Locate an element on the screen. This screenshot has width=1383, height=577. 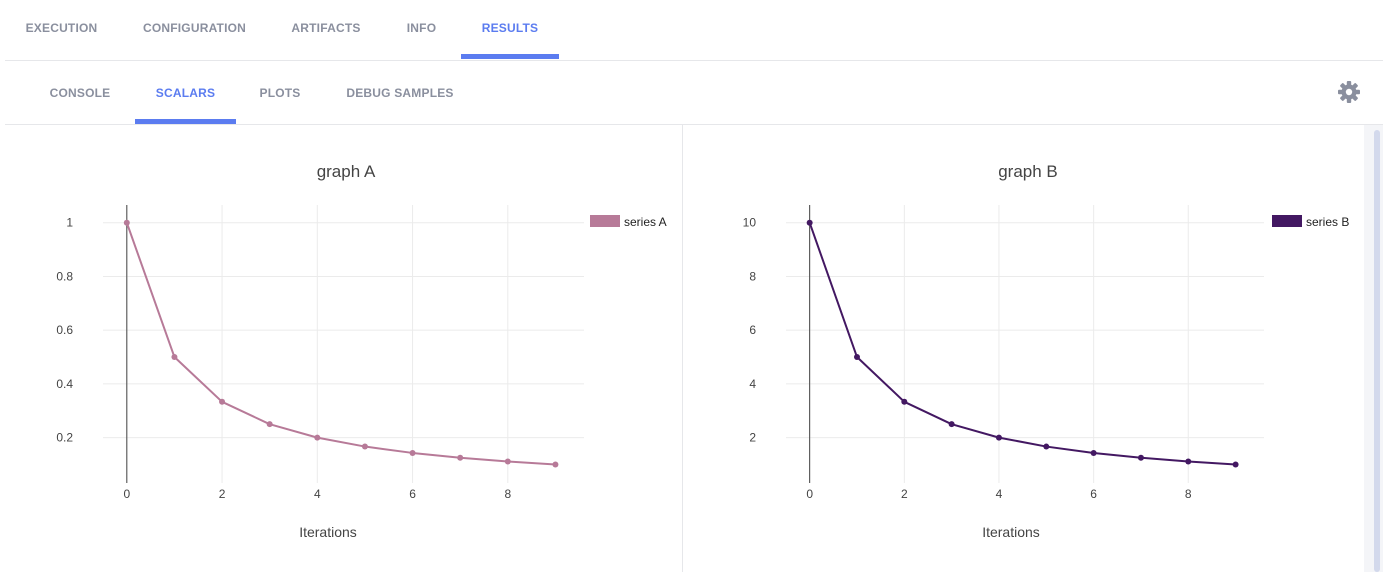
tab-configuration: CONFIGURATION is located at coordinates (194, 29).